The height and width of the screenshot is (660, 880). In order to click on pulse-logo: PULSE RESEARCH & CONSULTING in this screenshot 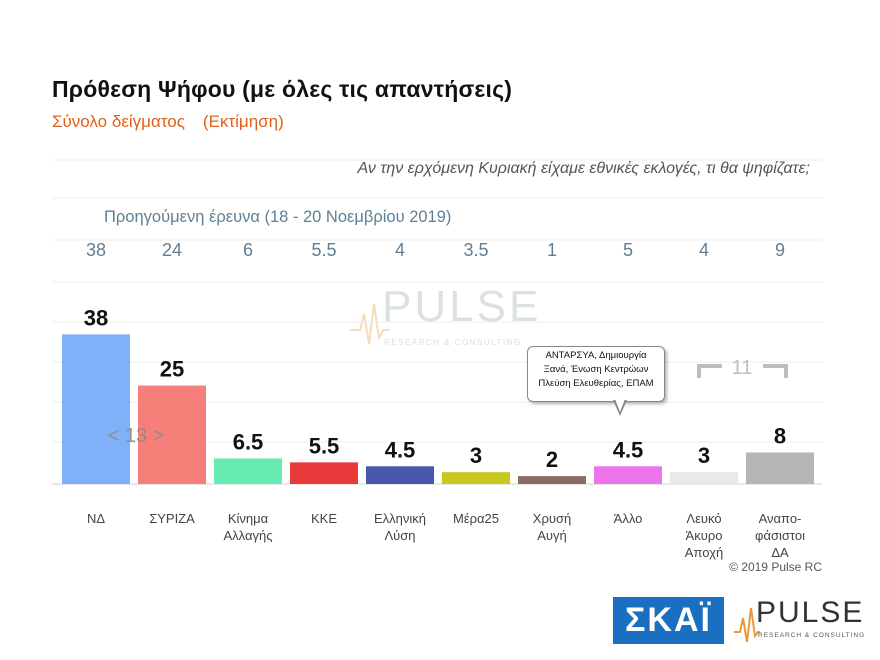, I will do `click(804, 621)`.